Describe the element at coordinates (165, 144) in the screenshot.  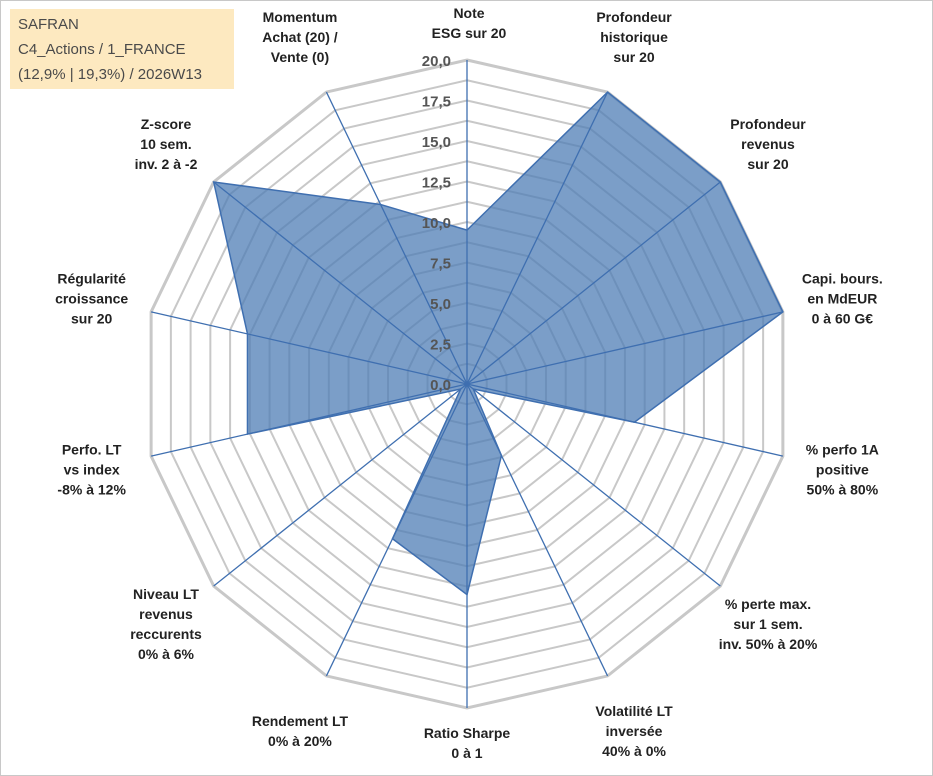
I see `axis-label: 10 sem.` at that location.